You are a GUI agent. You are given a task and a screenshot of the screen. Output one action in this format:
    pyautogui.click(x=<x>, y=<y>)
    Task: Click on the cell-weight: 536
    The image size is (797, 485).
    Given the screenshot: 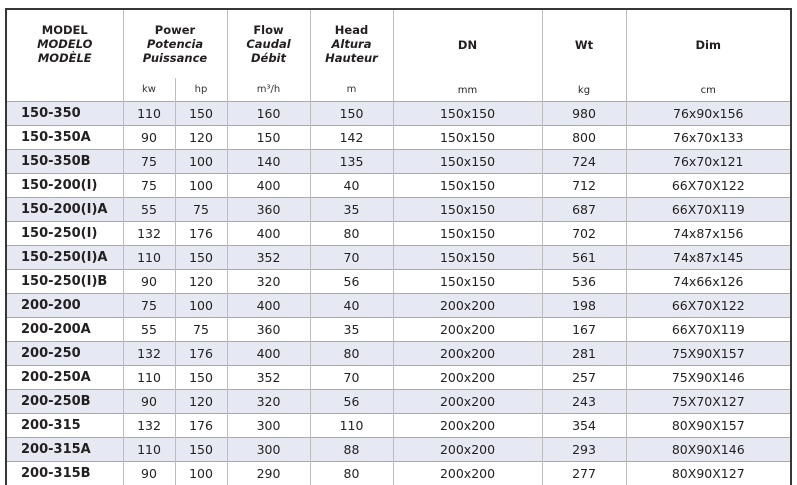 What is the action you would take?
    pyautogui.click(x=584, y=282)
    